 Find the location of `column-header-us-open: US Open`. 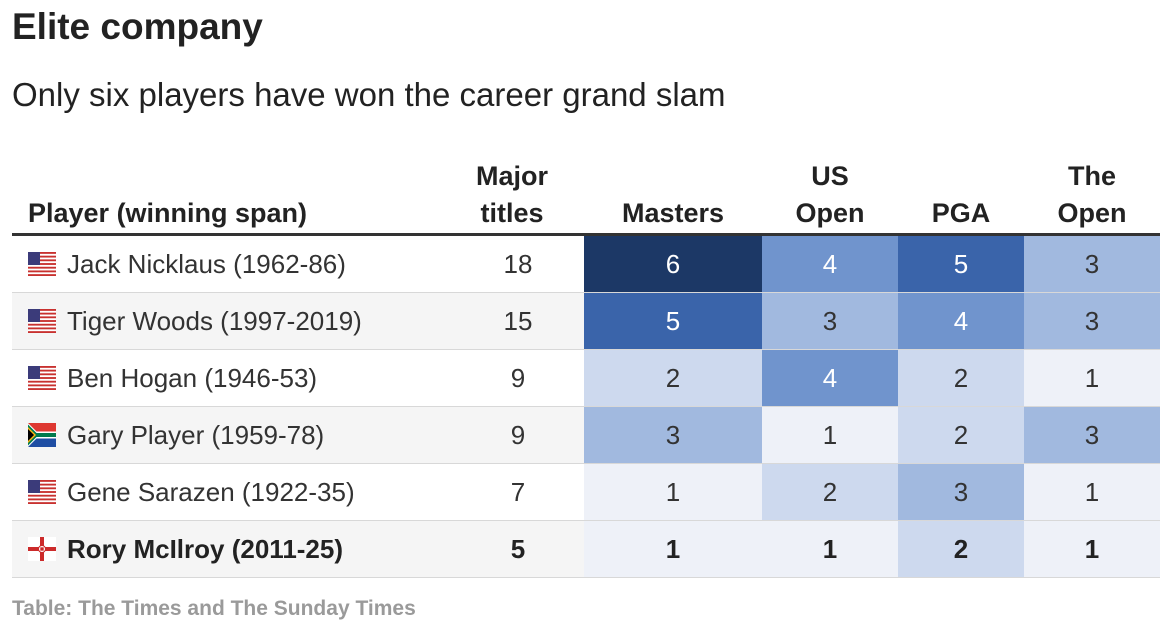

column-header-us-open: US Open is located at coordinates (830, 184).